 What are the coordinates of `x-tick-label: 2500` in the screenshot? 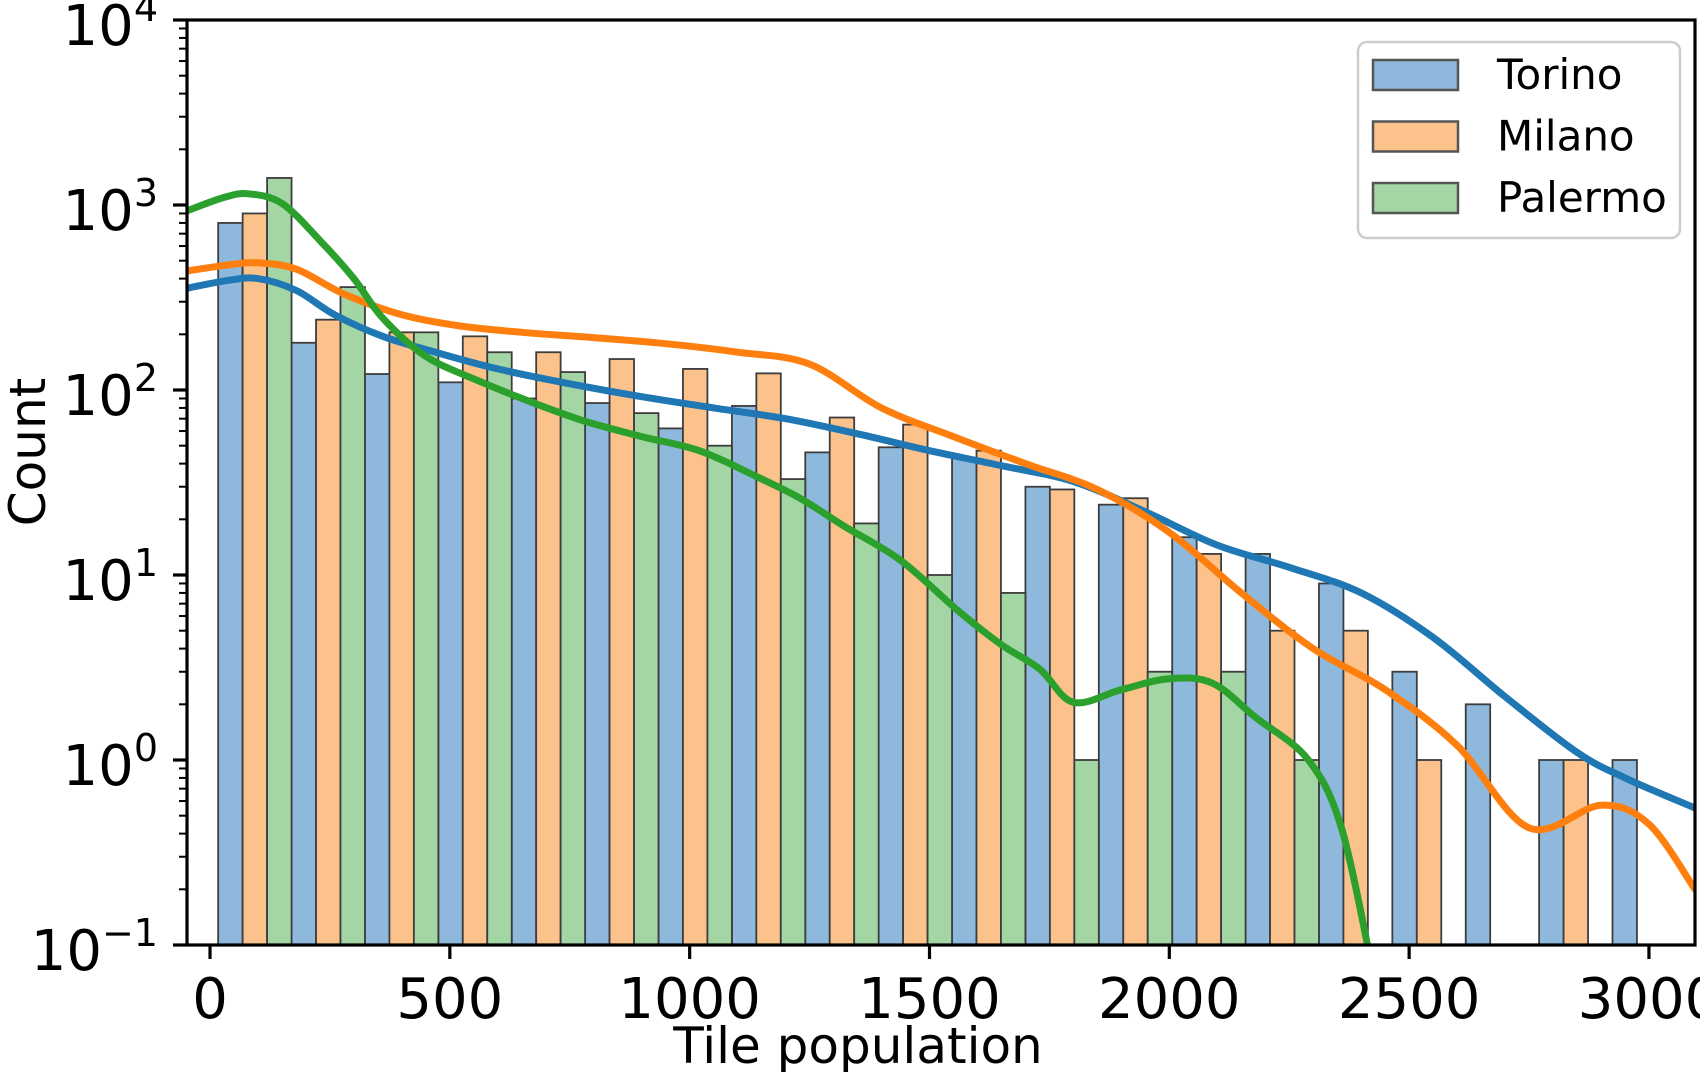 It's located at (1409, 999).